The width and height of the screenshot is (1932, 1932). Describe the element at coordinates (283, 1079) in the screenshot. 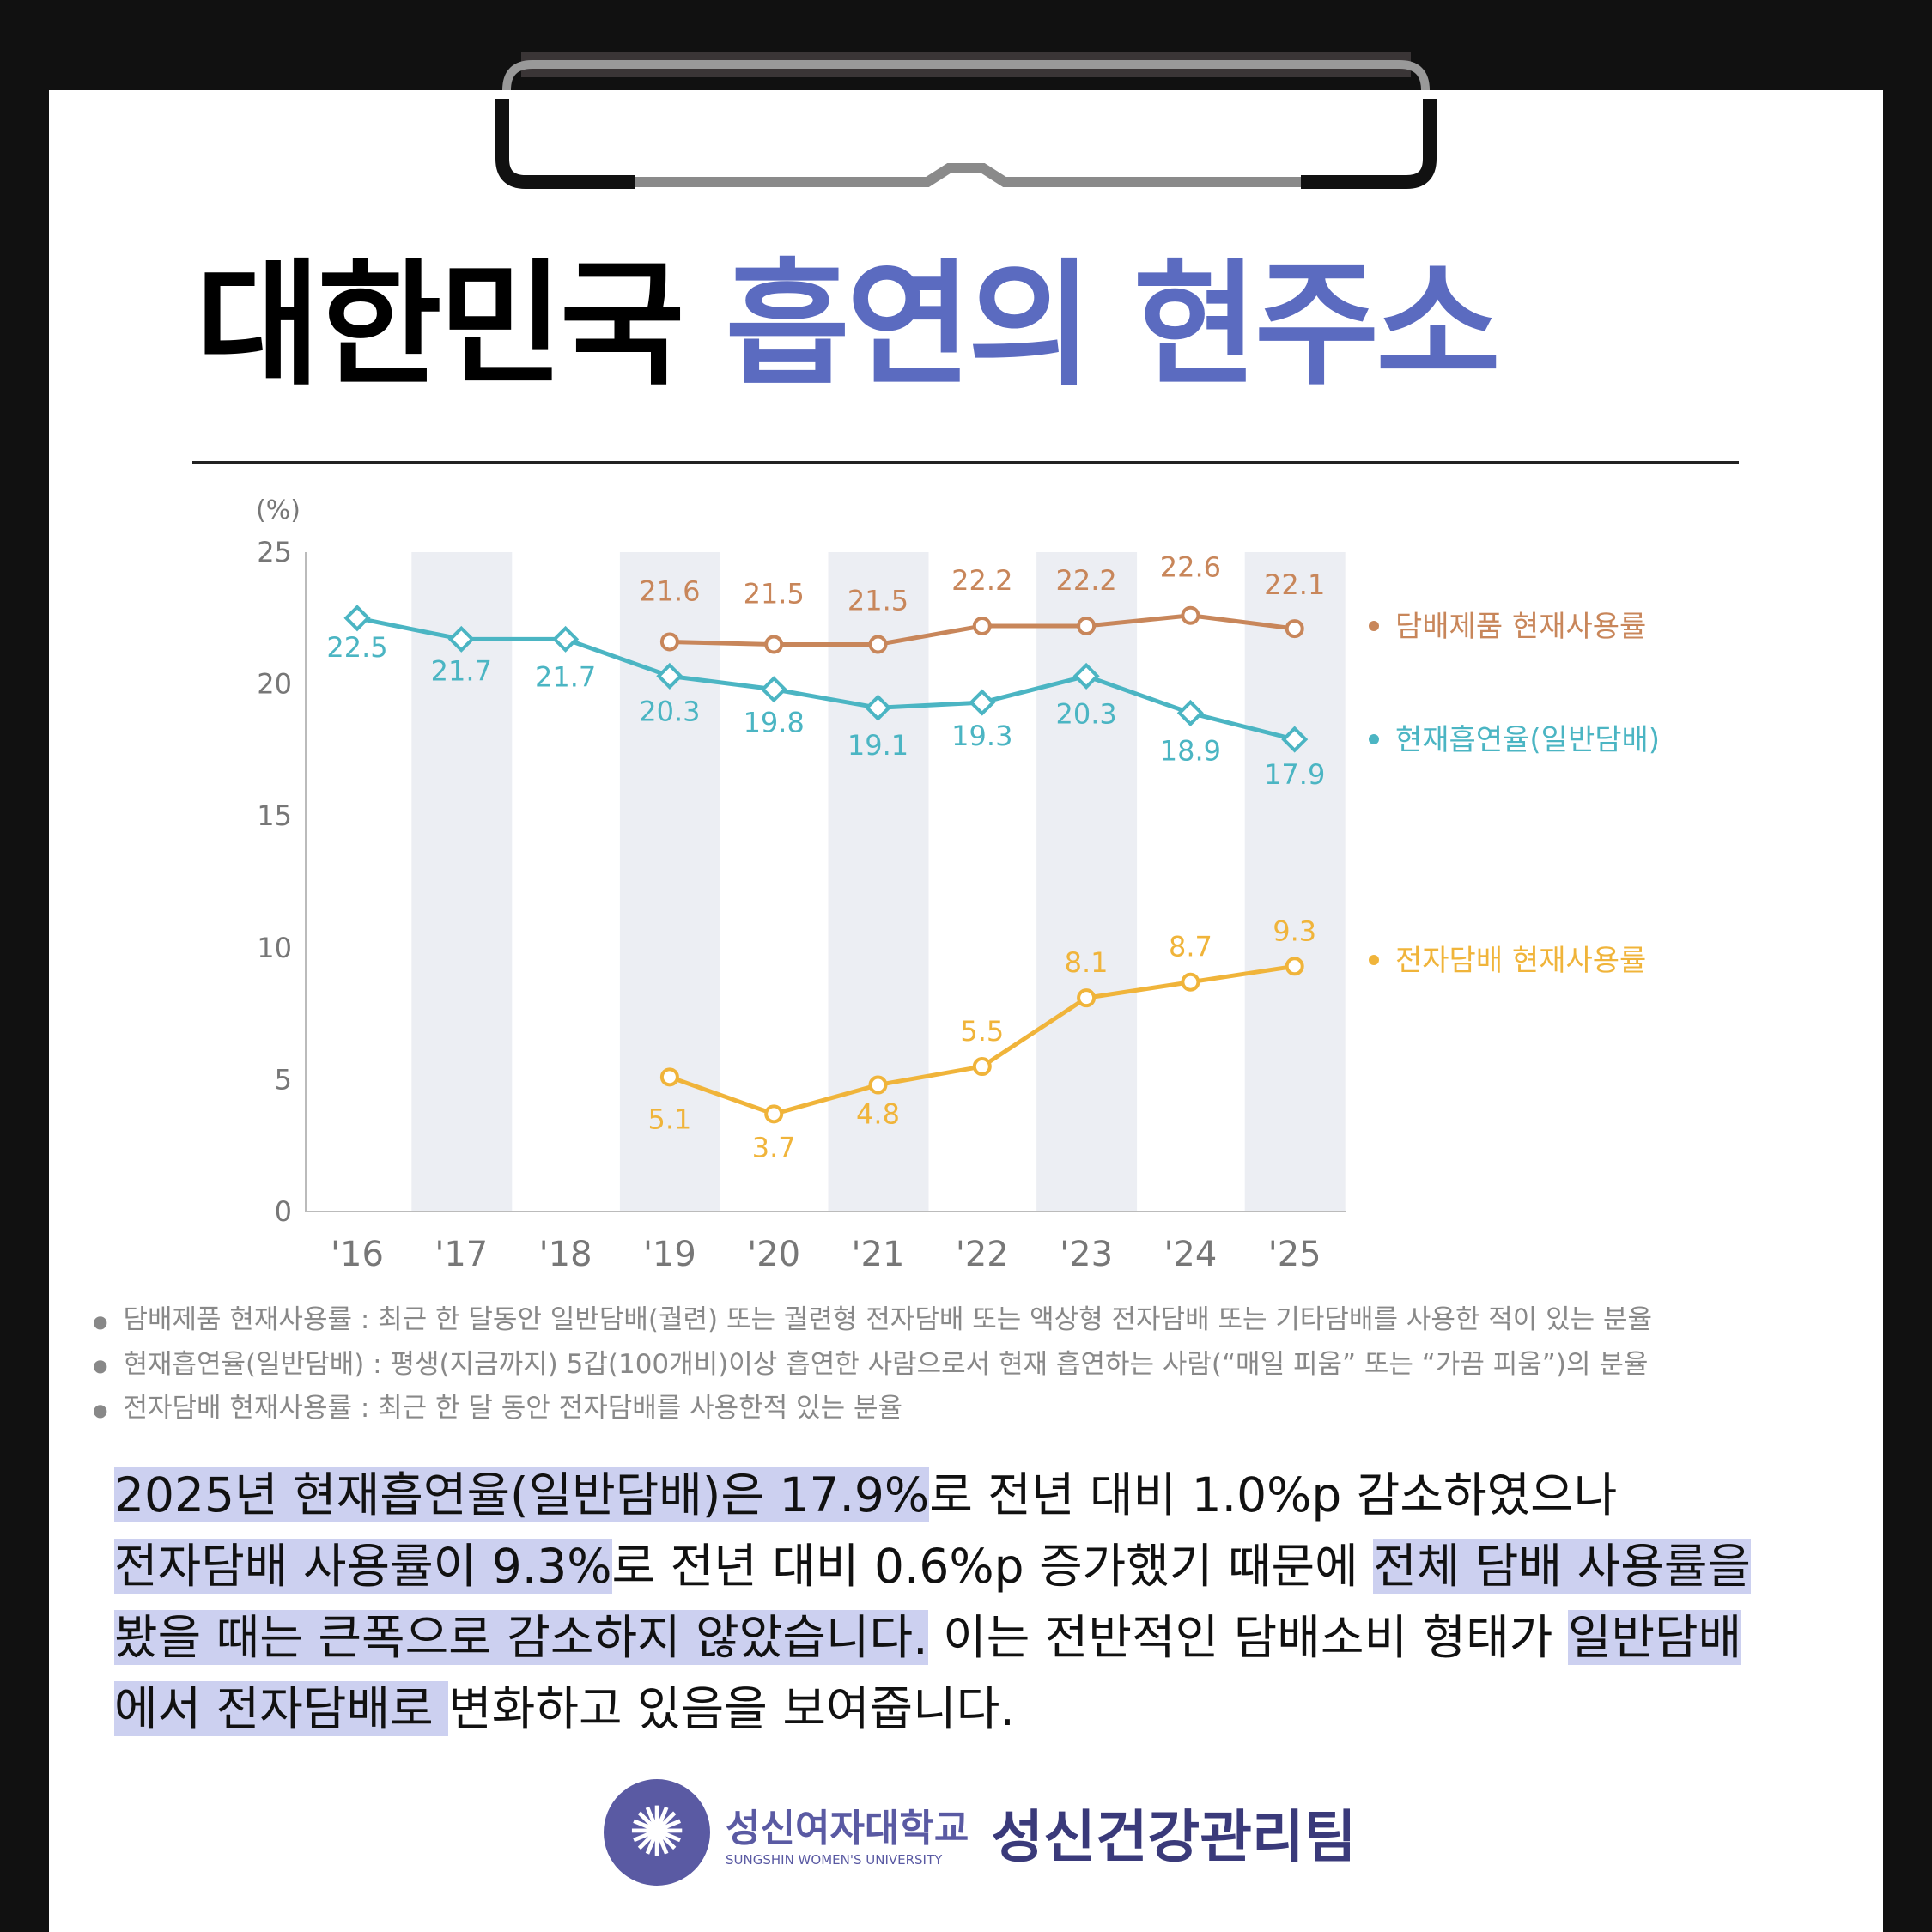

I see `y-tick-label: 5` at that location.